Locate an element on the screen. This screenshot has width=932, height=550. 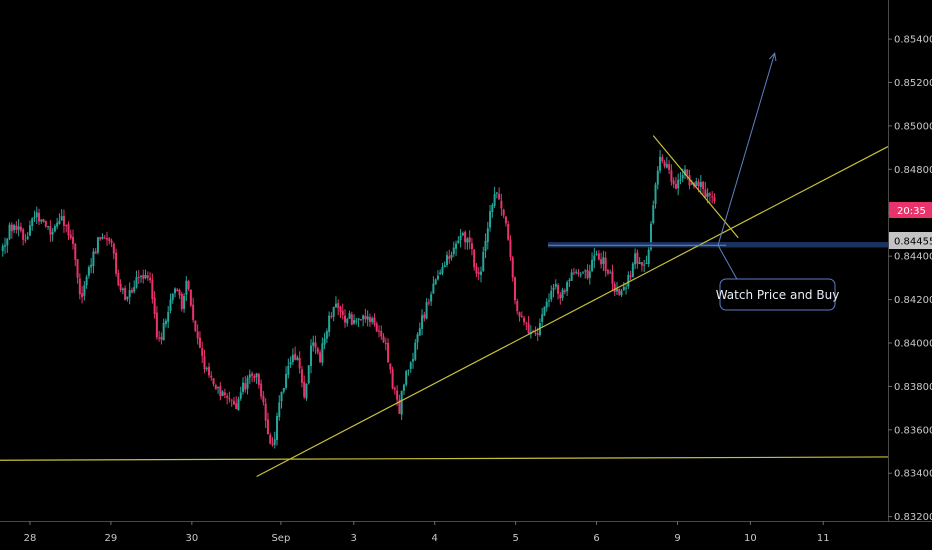
annotation-box is located at coordinates (777, 294).